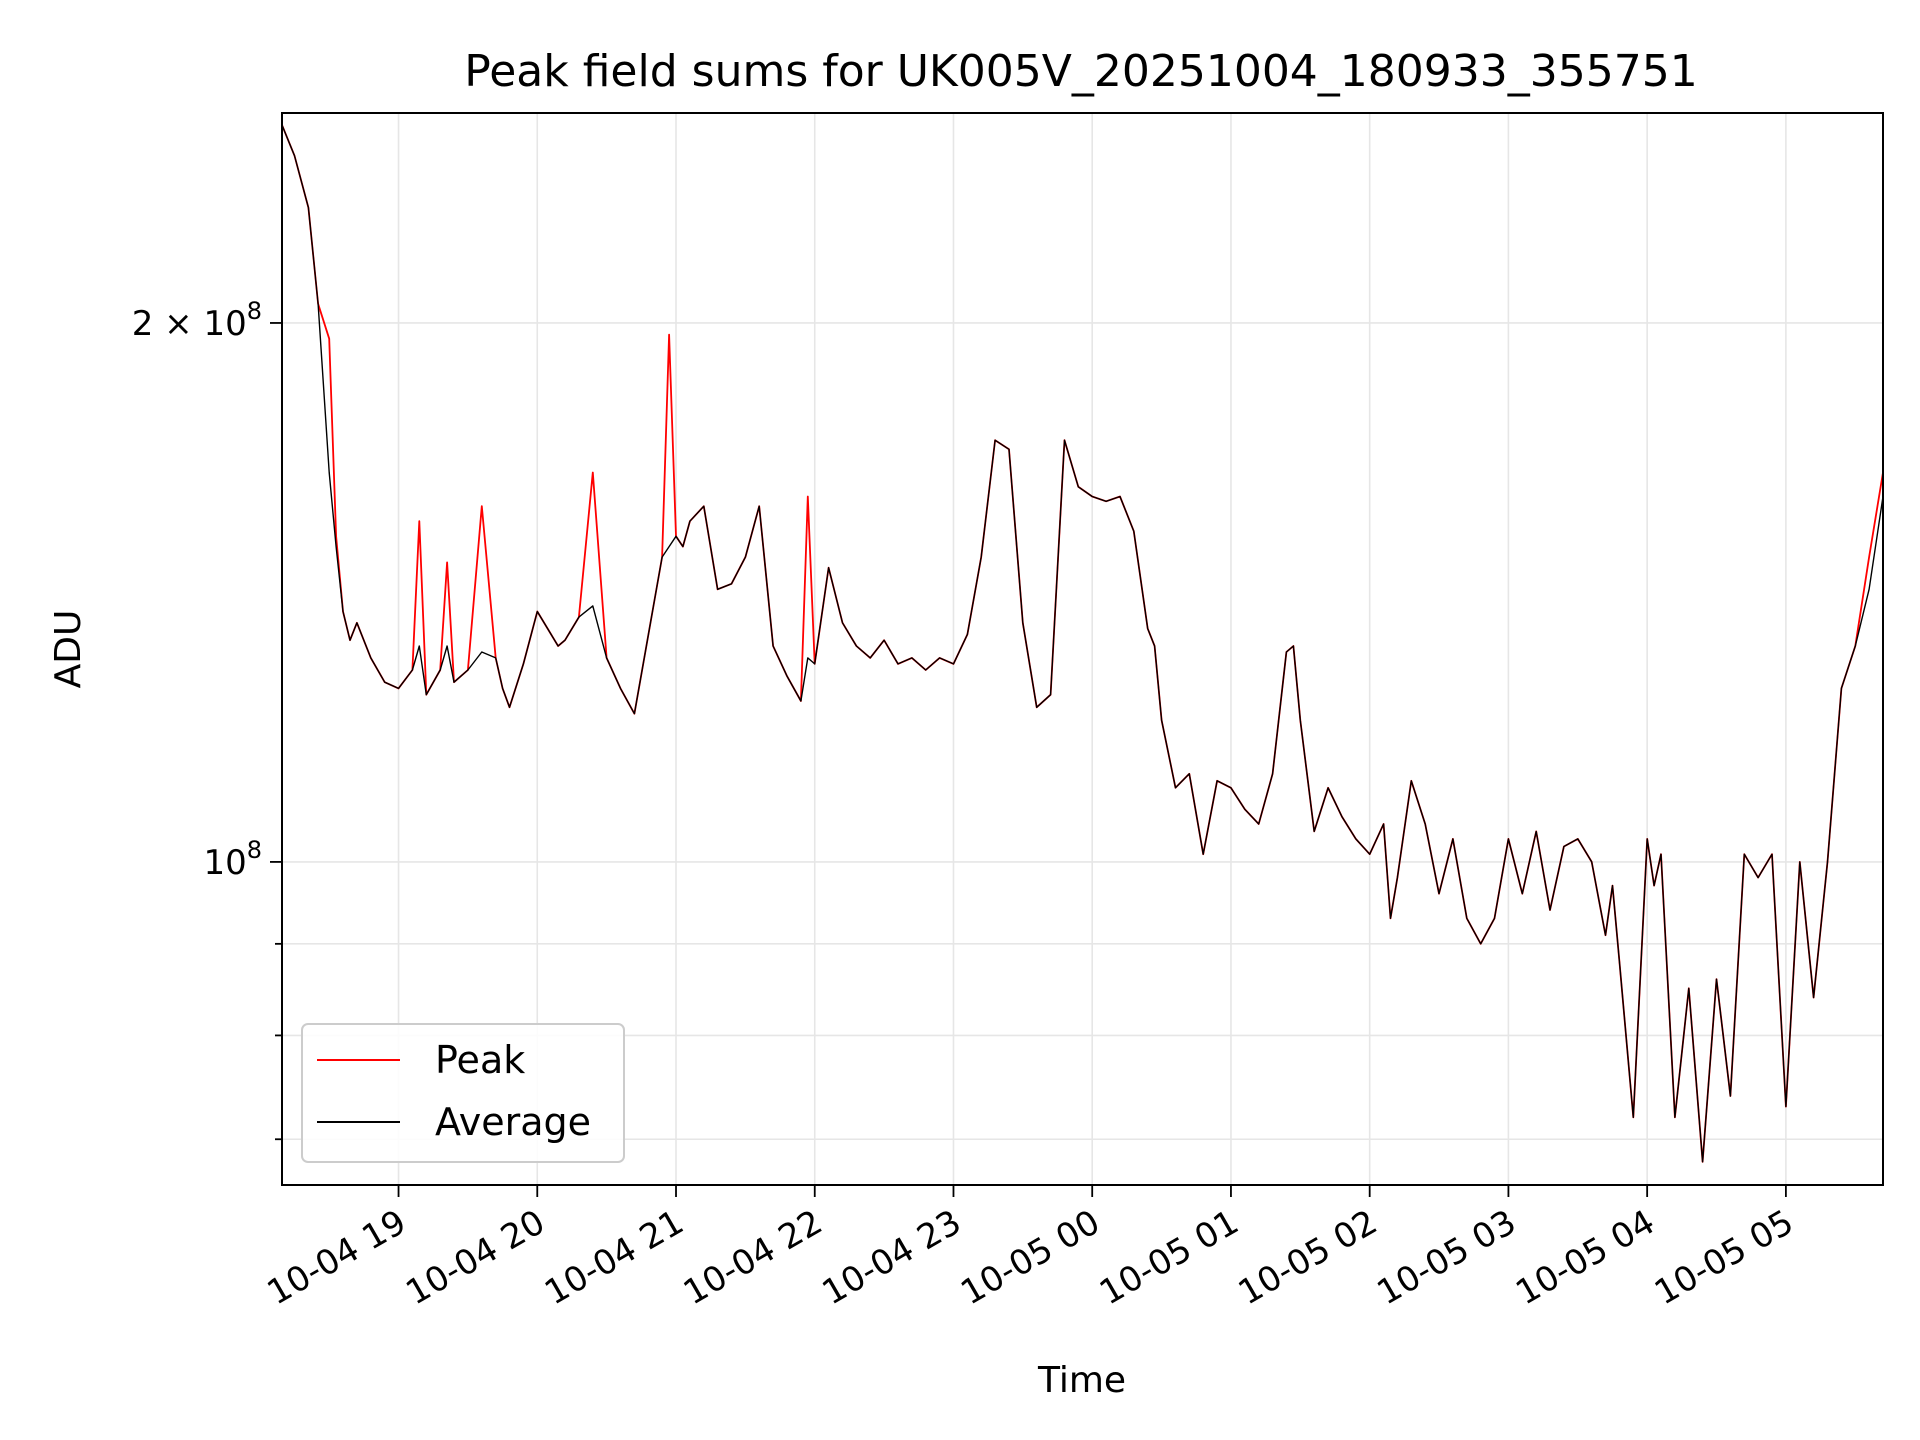  What do you see at coordinates (1724, 1257) in the screenshot?
I see `x-tick-label: 10-05 05` at bounding box center [1724, 1257].